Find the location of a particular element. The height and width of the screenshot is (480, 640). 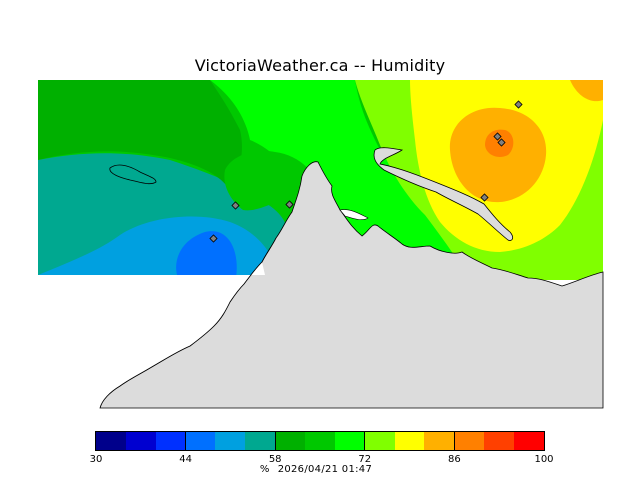

scale-tick-label: 86 is located at coordinates (454, 459).